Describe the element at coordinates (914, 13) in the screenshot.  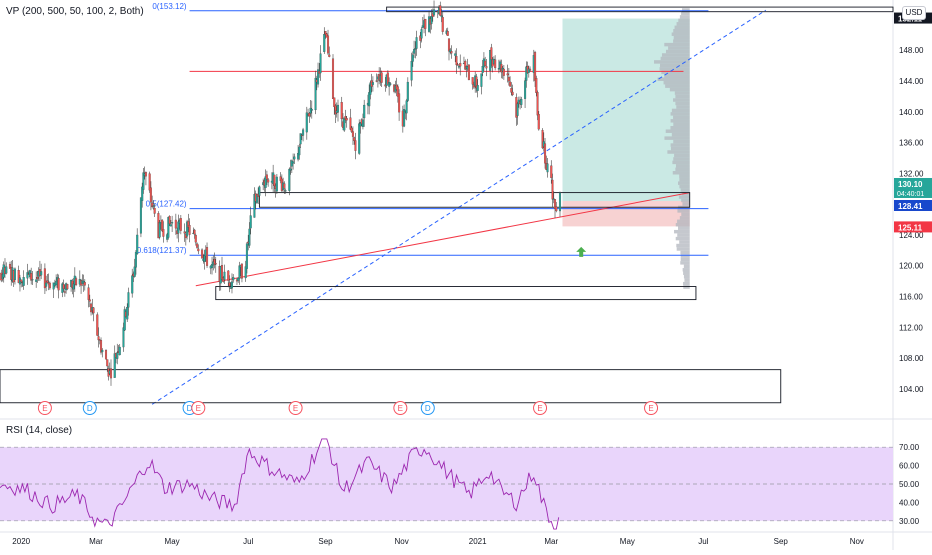
I see `currency-button: USD` at that location.